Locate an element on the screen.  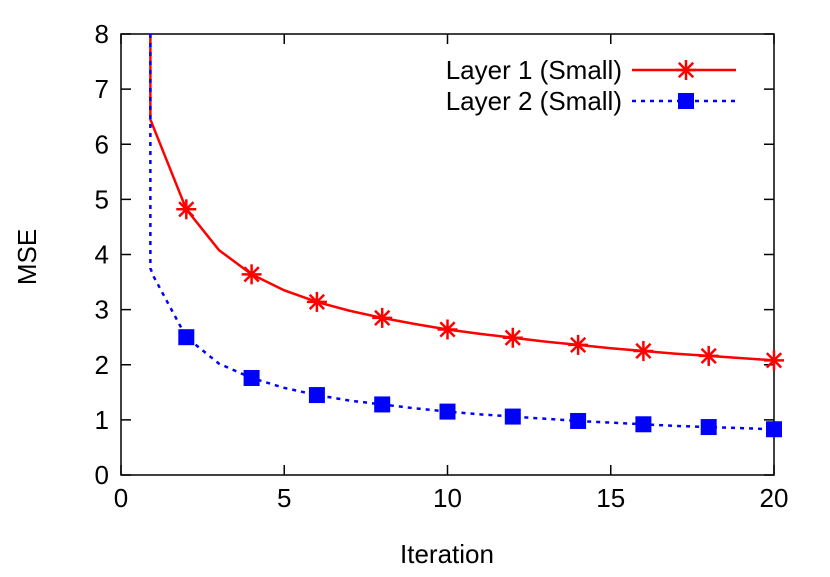
legend-entry-1: Layer 1 (Small) is located at coordinates (591, 70).